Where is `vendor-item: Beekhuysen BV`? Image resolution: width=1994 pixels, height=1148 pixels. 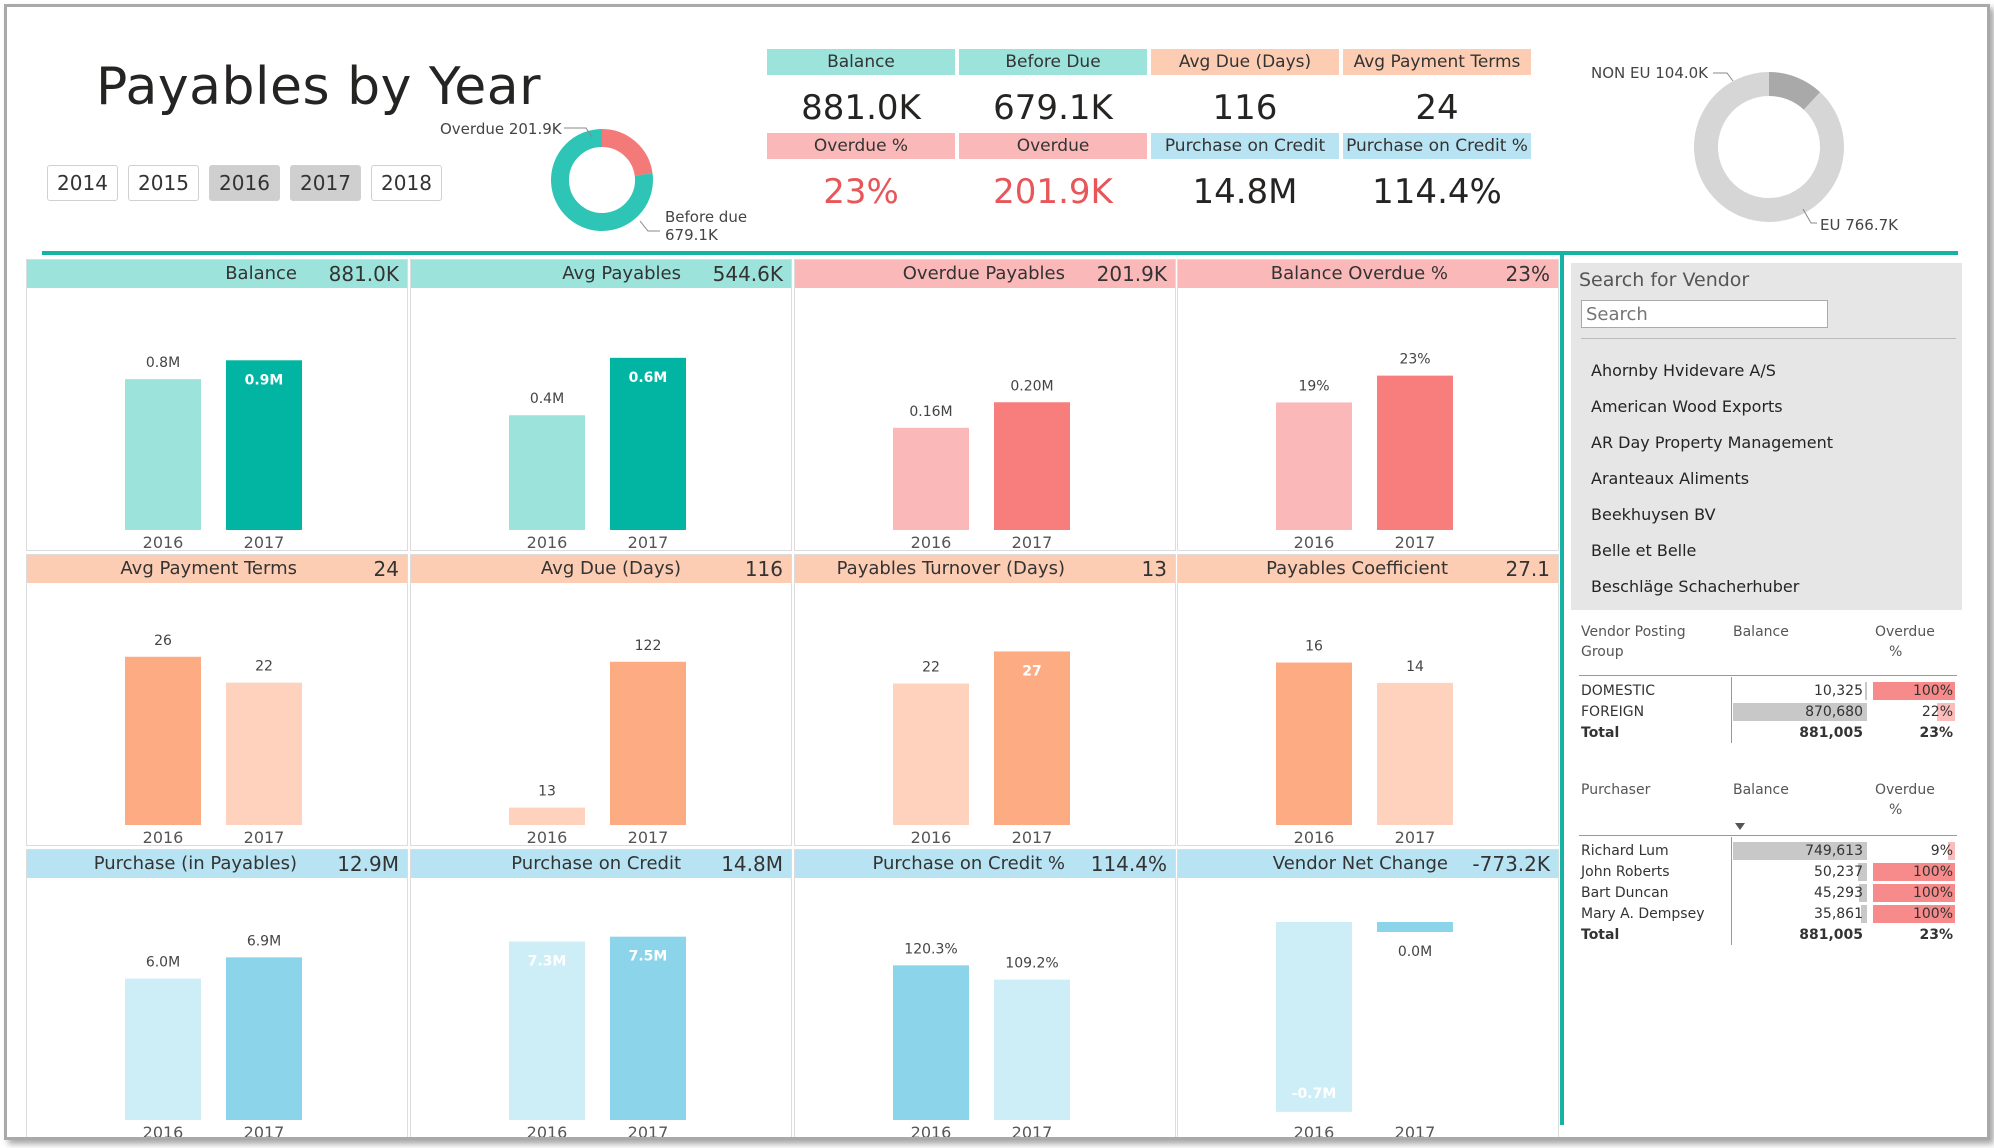
vendor-item: Beekhuysen BV is located at coordinates (1653, 514).